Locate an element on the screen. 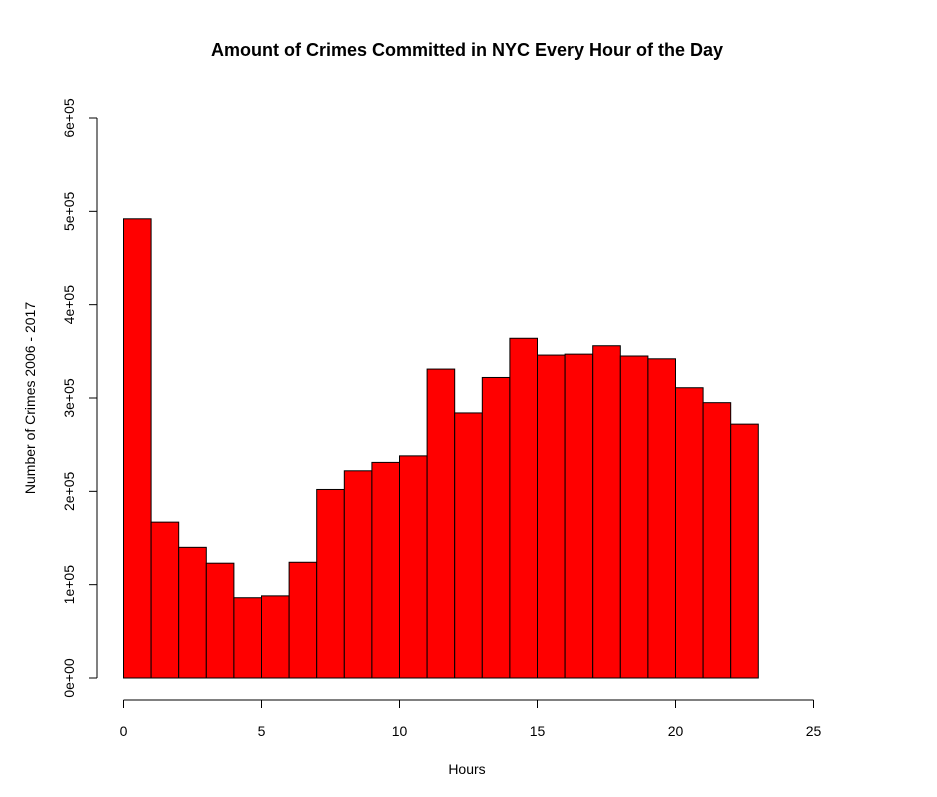 This screenshot has height=797, width=937. x-tick-label: 0 is located at coordinates (124, 731).